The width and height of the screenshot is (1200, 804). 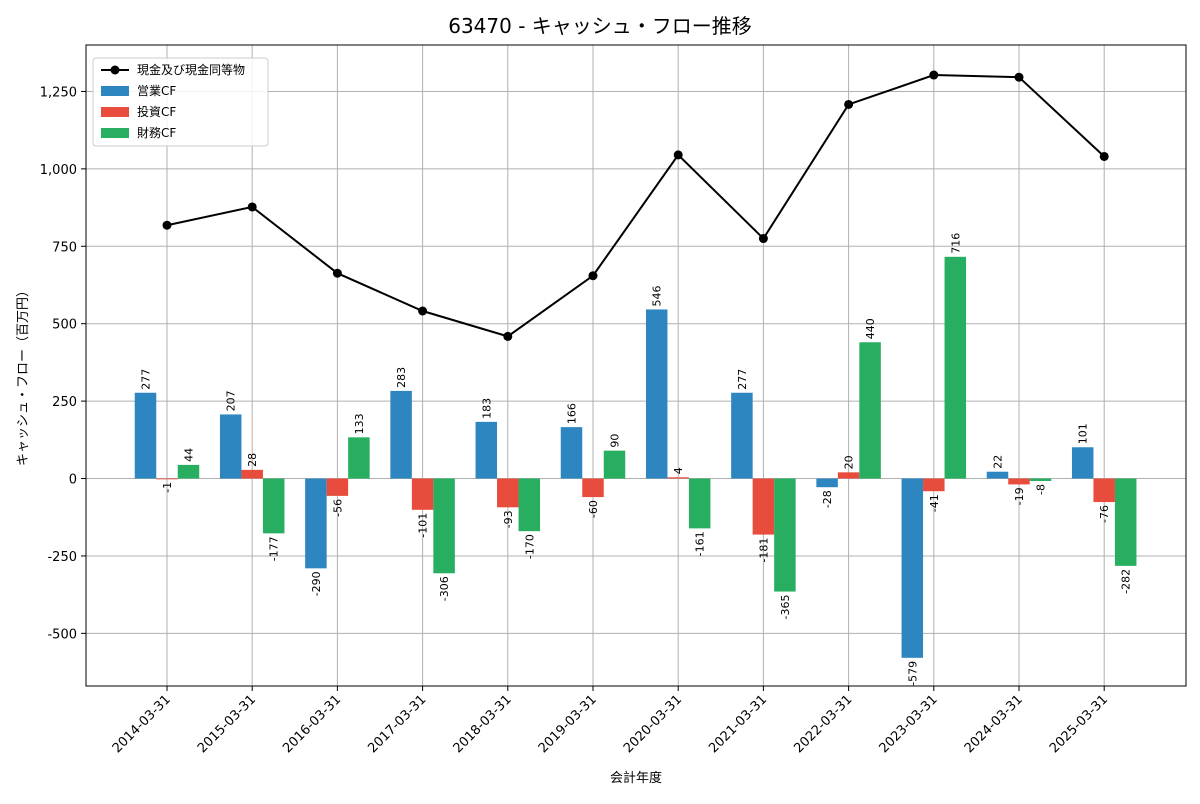 I want to click on bar-value-label: -101, so click(x=423, y=525).